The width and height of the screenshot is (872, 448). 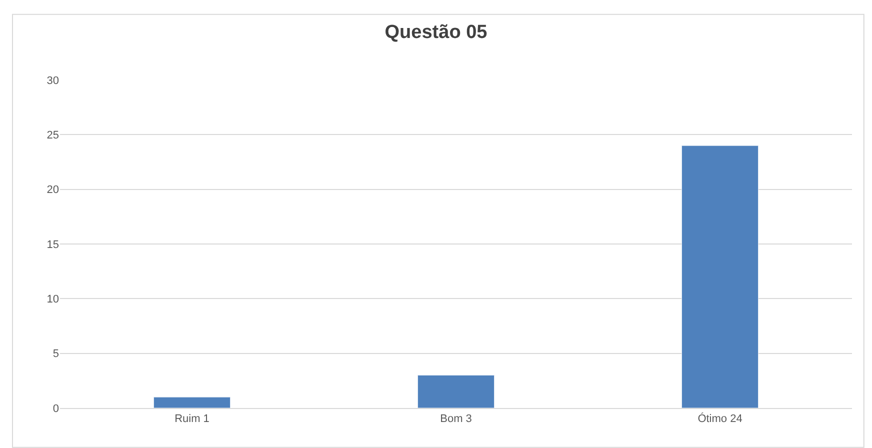 I want to click on y-tick-label: 5, so click(x=55, y=354).